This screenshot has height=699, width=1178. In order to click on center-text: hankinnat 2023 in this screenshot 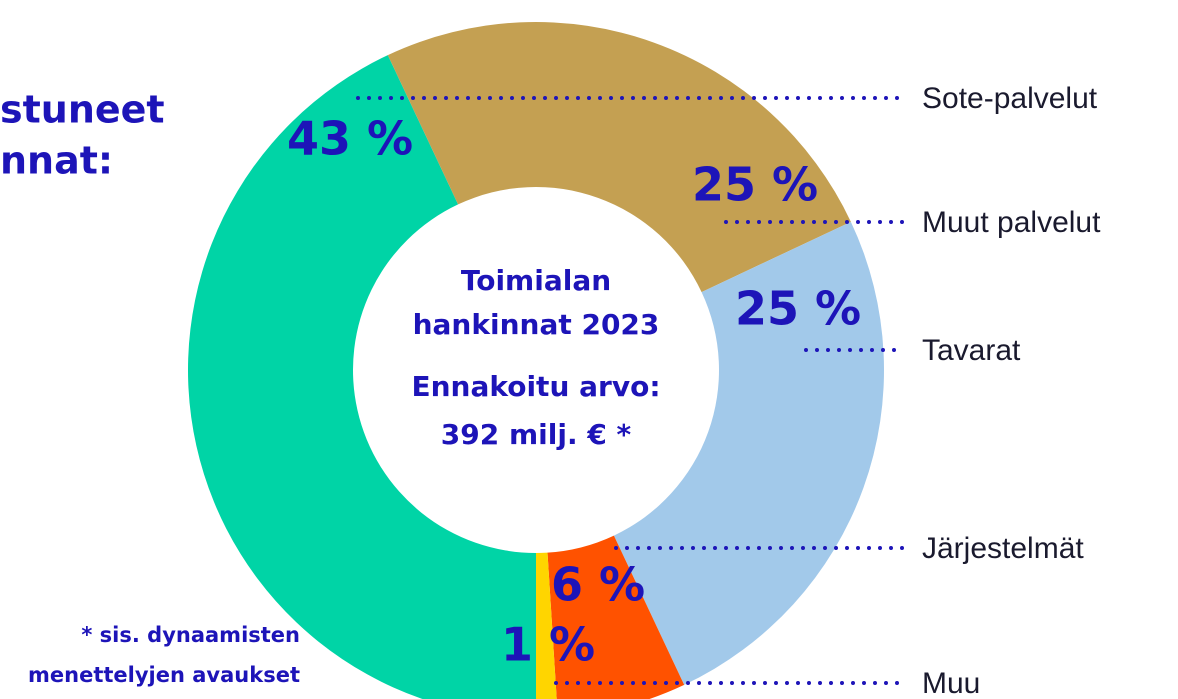, I will do `click(536, 324)`.